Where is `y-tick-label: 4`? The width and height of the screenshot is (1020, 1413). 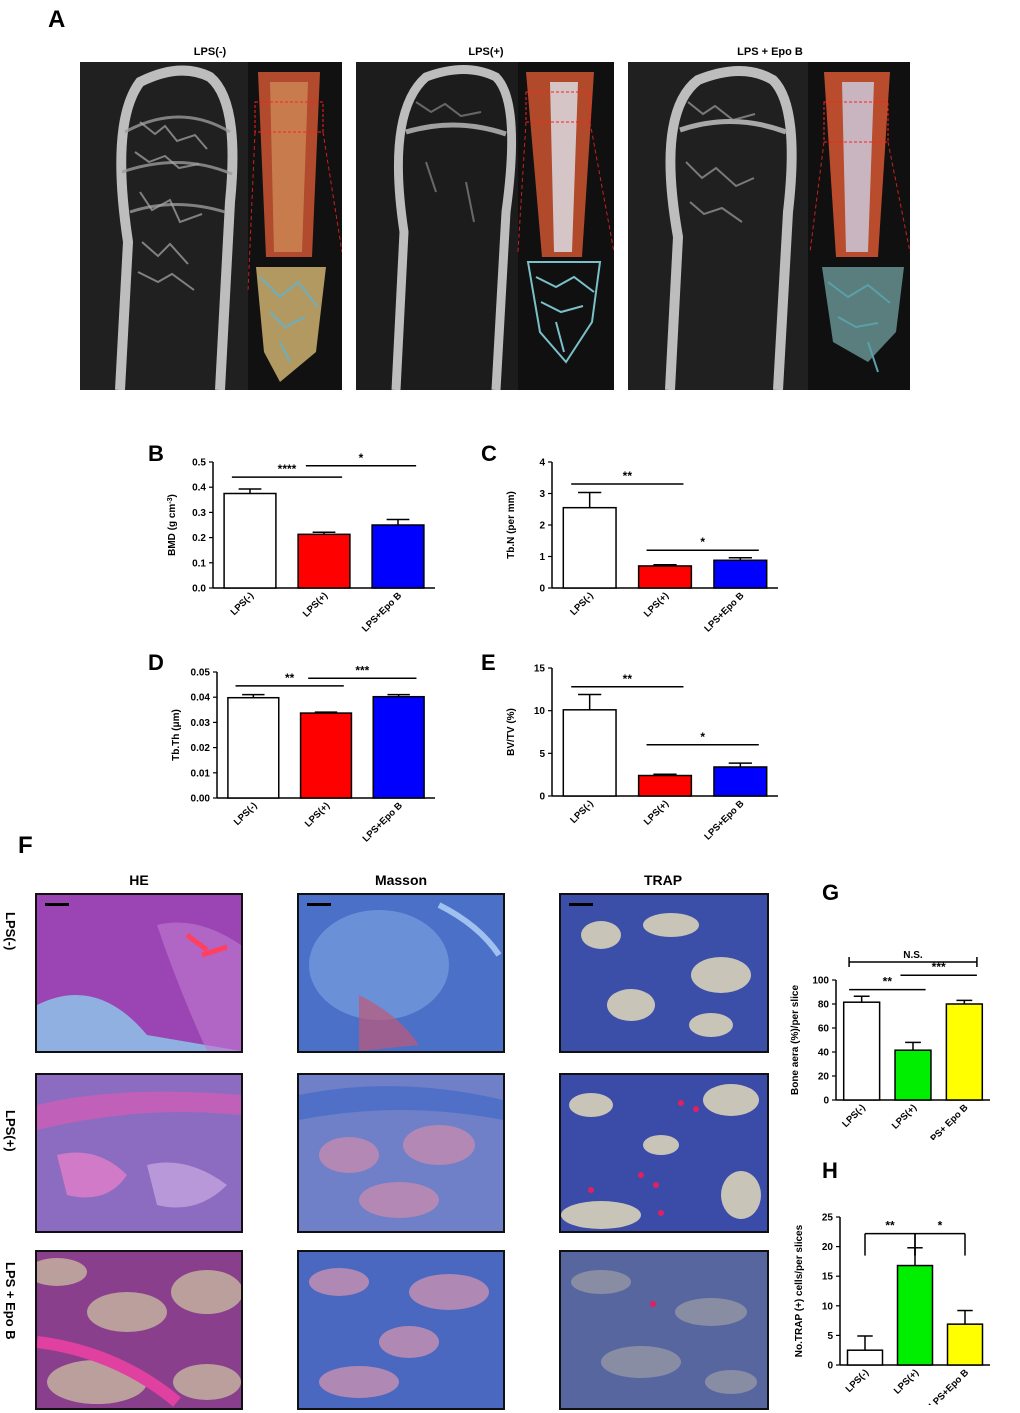 y-tick-label: 4 is located at coordinates (542, 463).